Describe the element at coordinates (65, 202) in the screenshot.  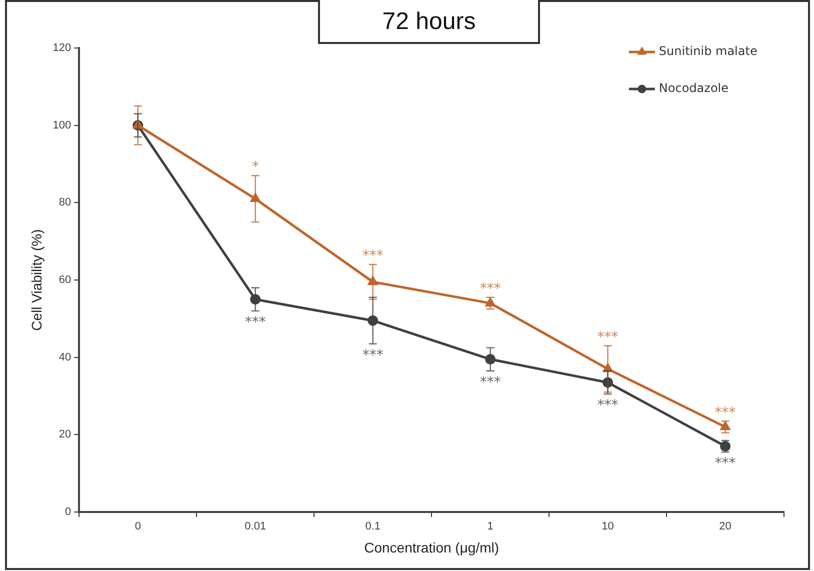
I see `y-tick-label: 80` at that location.